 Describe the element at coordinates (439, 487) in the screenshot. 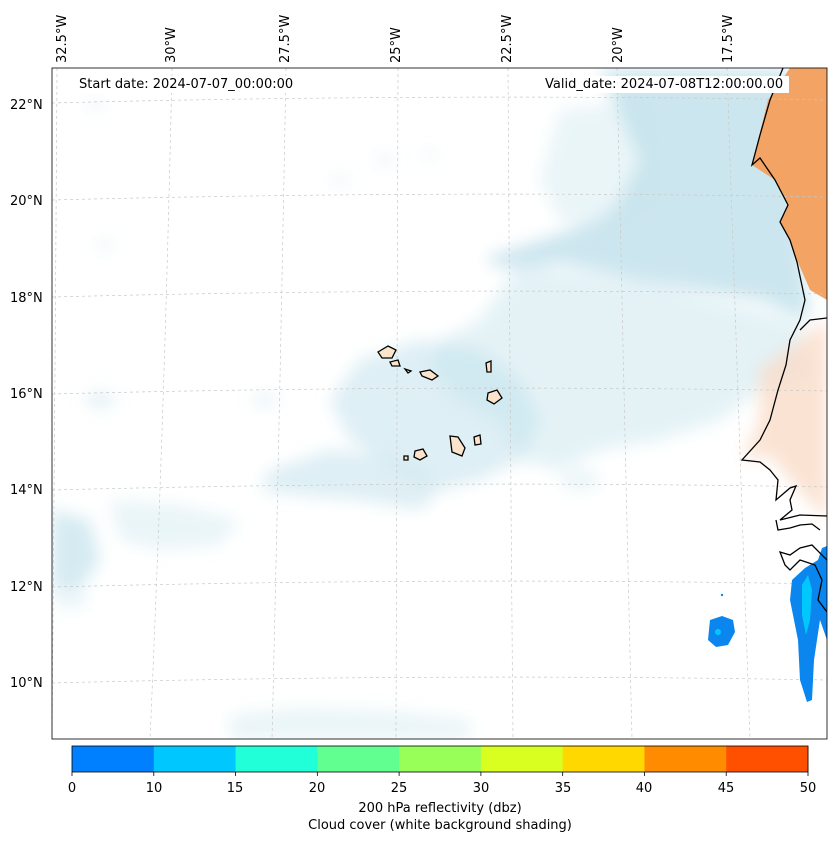

I see `parallel-14N` at that location.